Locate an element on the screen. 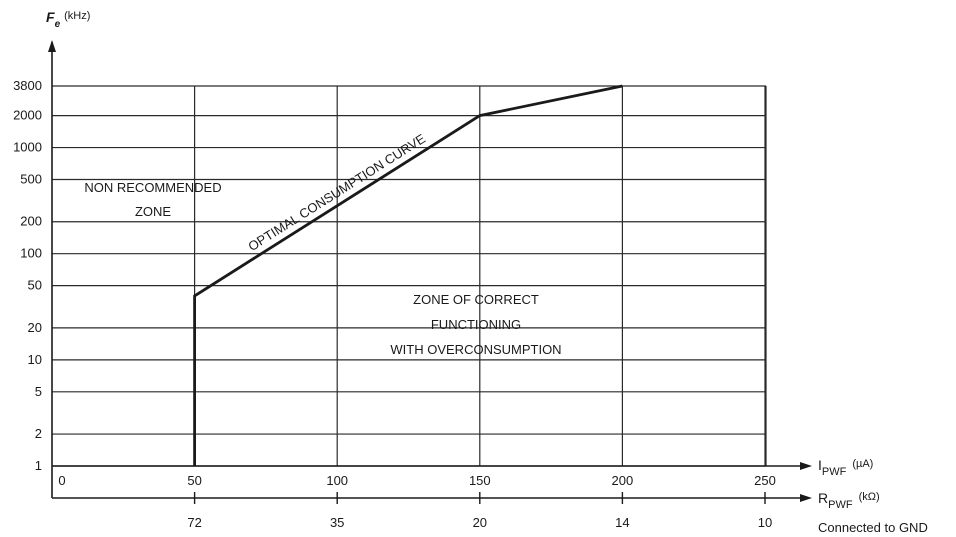 The image size is (956, 537). y-tick-label: 50 is located at coordinates (35, 285).